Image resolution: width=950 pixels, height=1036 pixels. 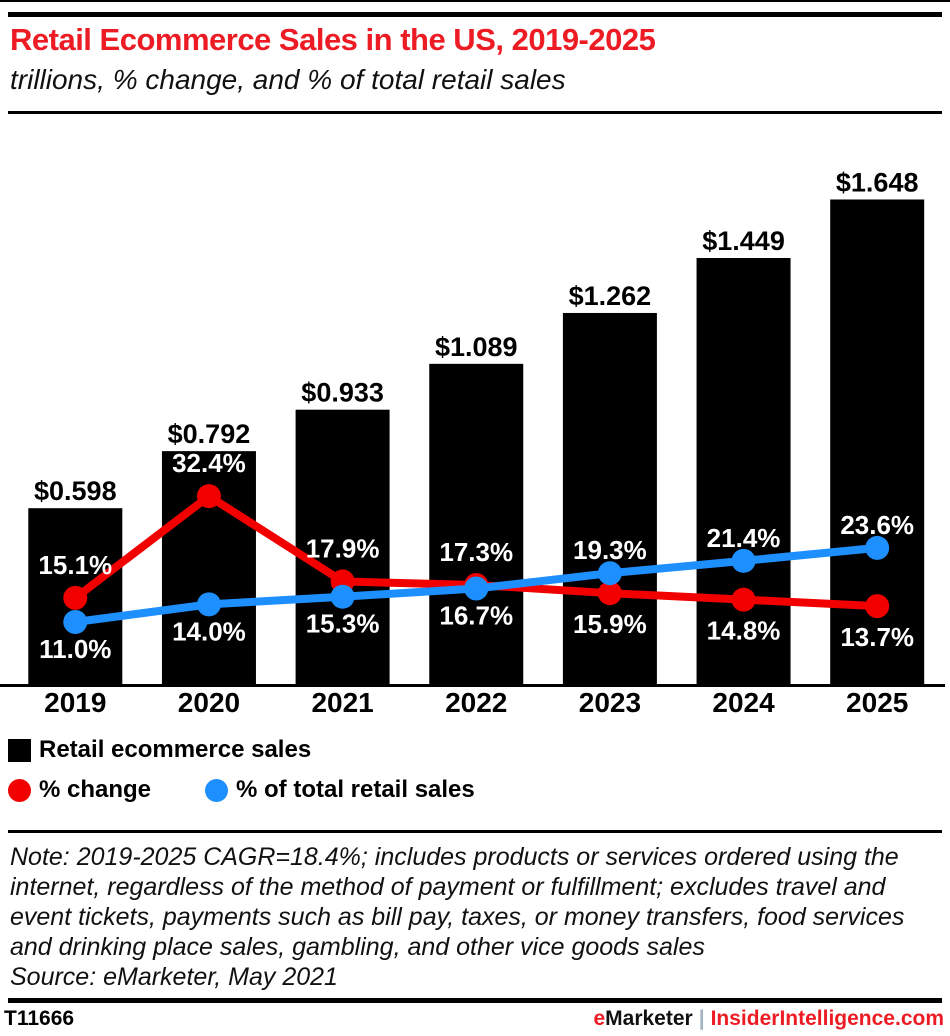 What do you see at coordinates (475, 112) in the screenshot?
I see `header-divider` at bounding box center [475, 112].